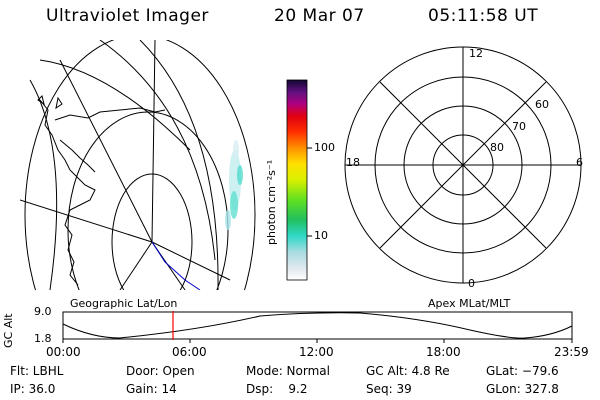  What do you see at coordinates (33, 389) in the screenshot?
I see `ip-info: IP: 36.0` at bounding box center [33, 389].